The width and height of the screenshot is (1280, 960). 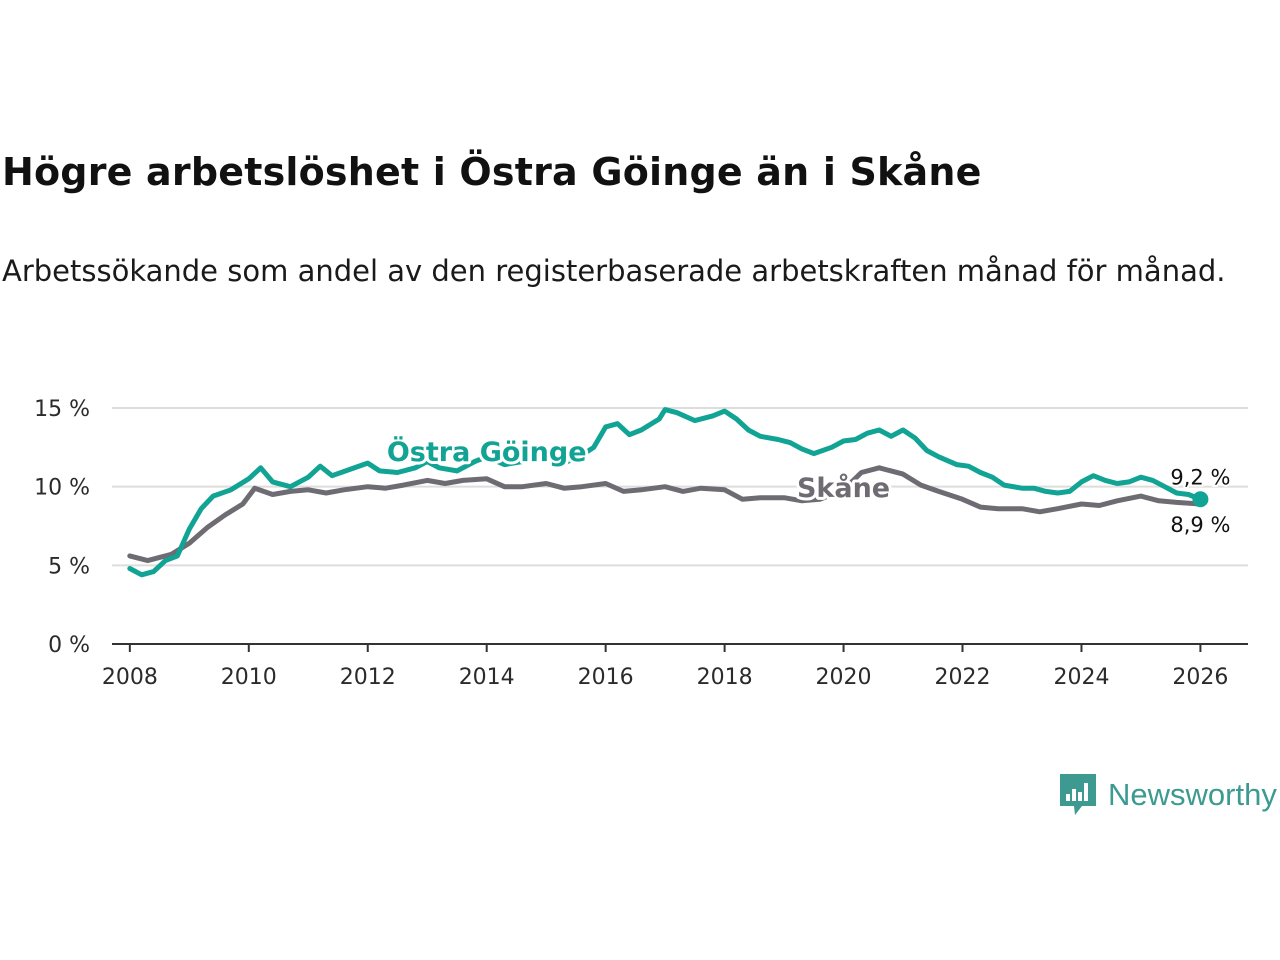 What do you see at coordinates (249, 677) in the screenshot?
I see `x-tick-label: 2010` at bounding box center [249, 677].